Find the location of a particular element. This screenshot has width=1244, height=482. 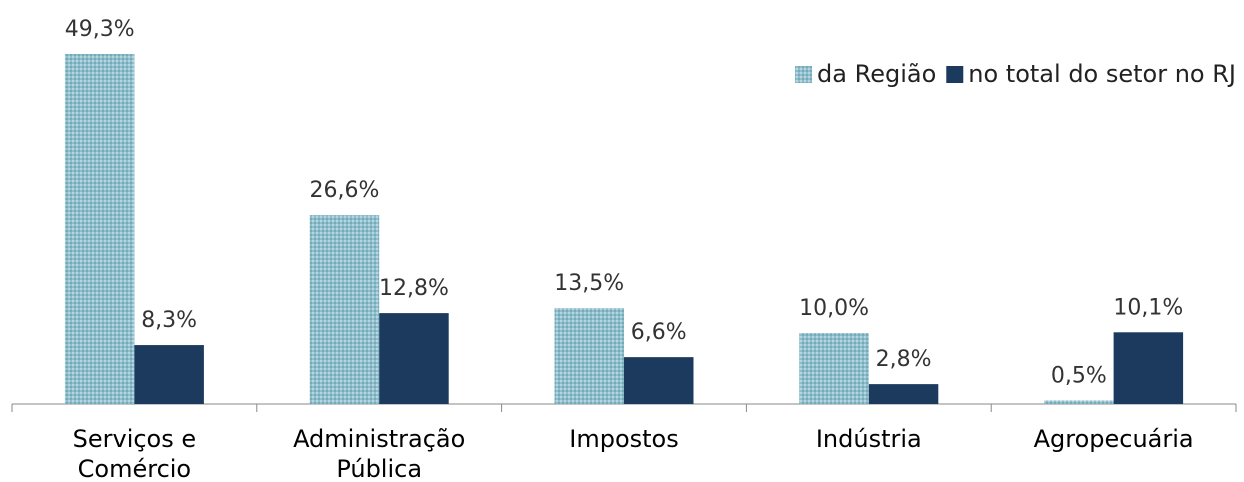

value-label: 12,8% is located at coordinates (414, 288).